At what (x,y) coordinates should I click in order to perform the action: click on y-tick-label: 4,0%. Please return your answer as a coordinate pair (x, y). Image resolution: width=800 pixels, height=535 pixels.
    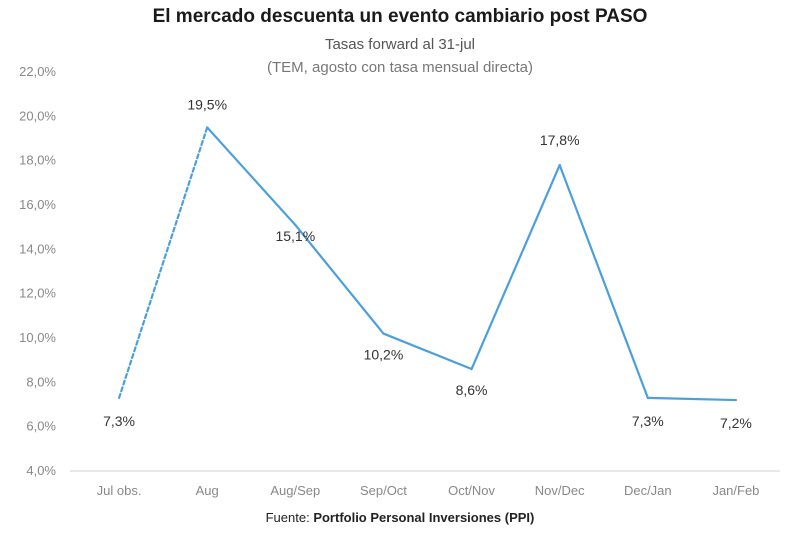
    Looking at the image, I should click on (41, 470).